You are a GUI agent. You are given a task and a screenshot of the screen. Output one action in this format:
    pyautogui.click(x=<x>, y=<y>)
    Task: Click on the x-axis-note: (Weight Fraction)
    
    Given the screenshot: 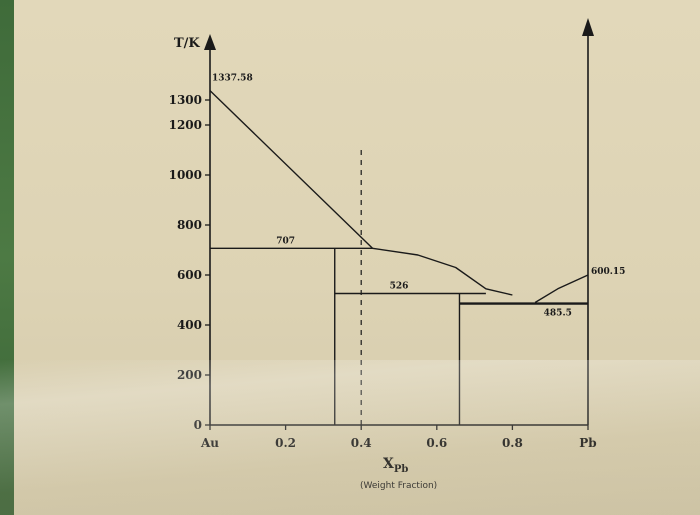 What is the action you would take?
    pyautogui.click(x=398, y=486)
    